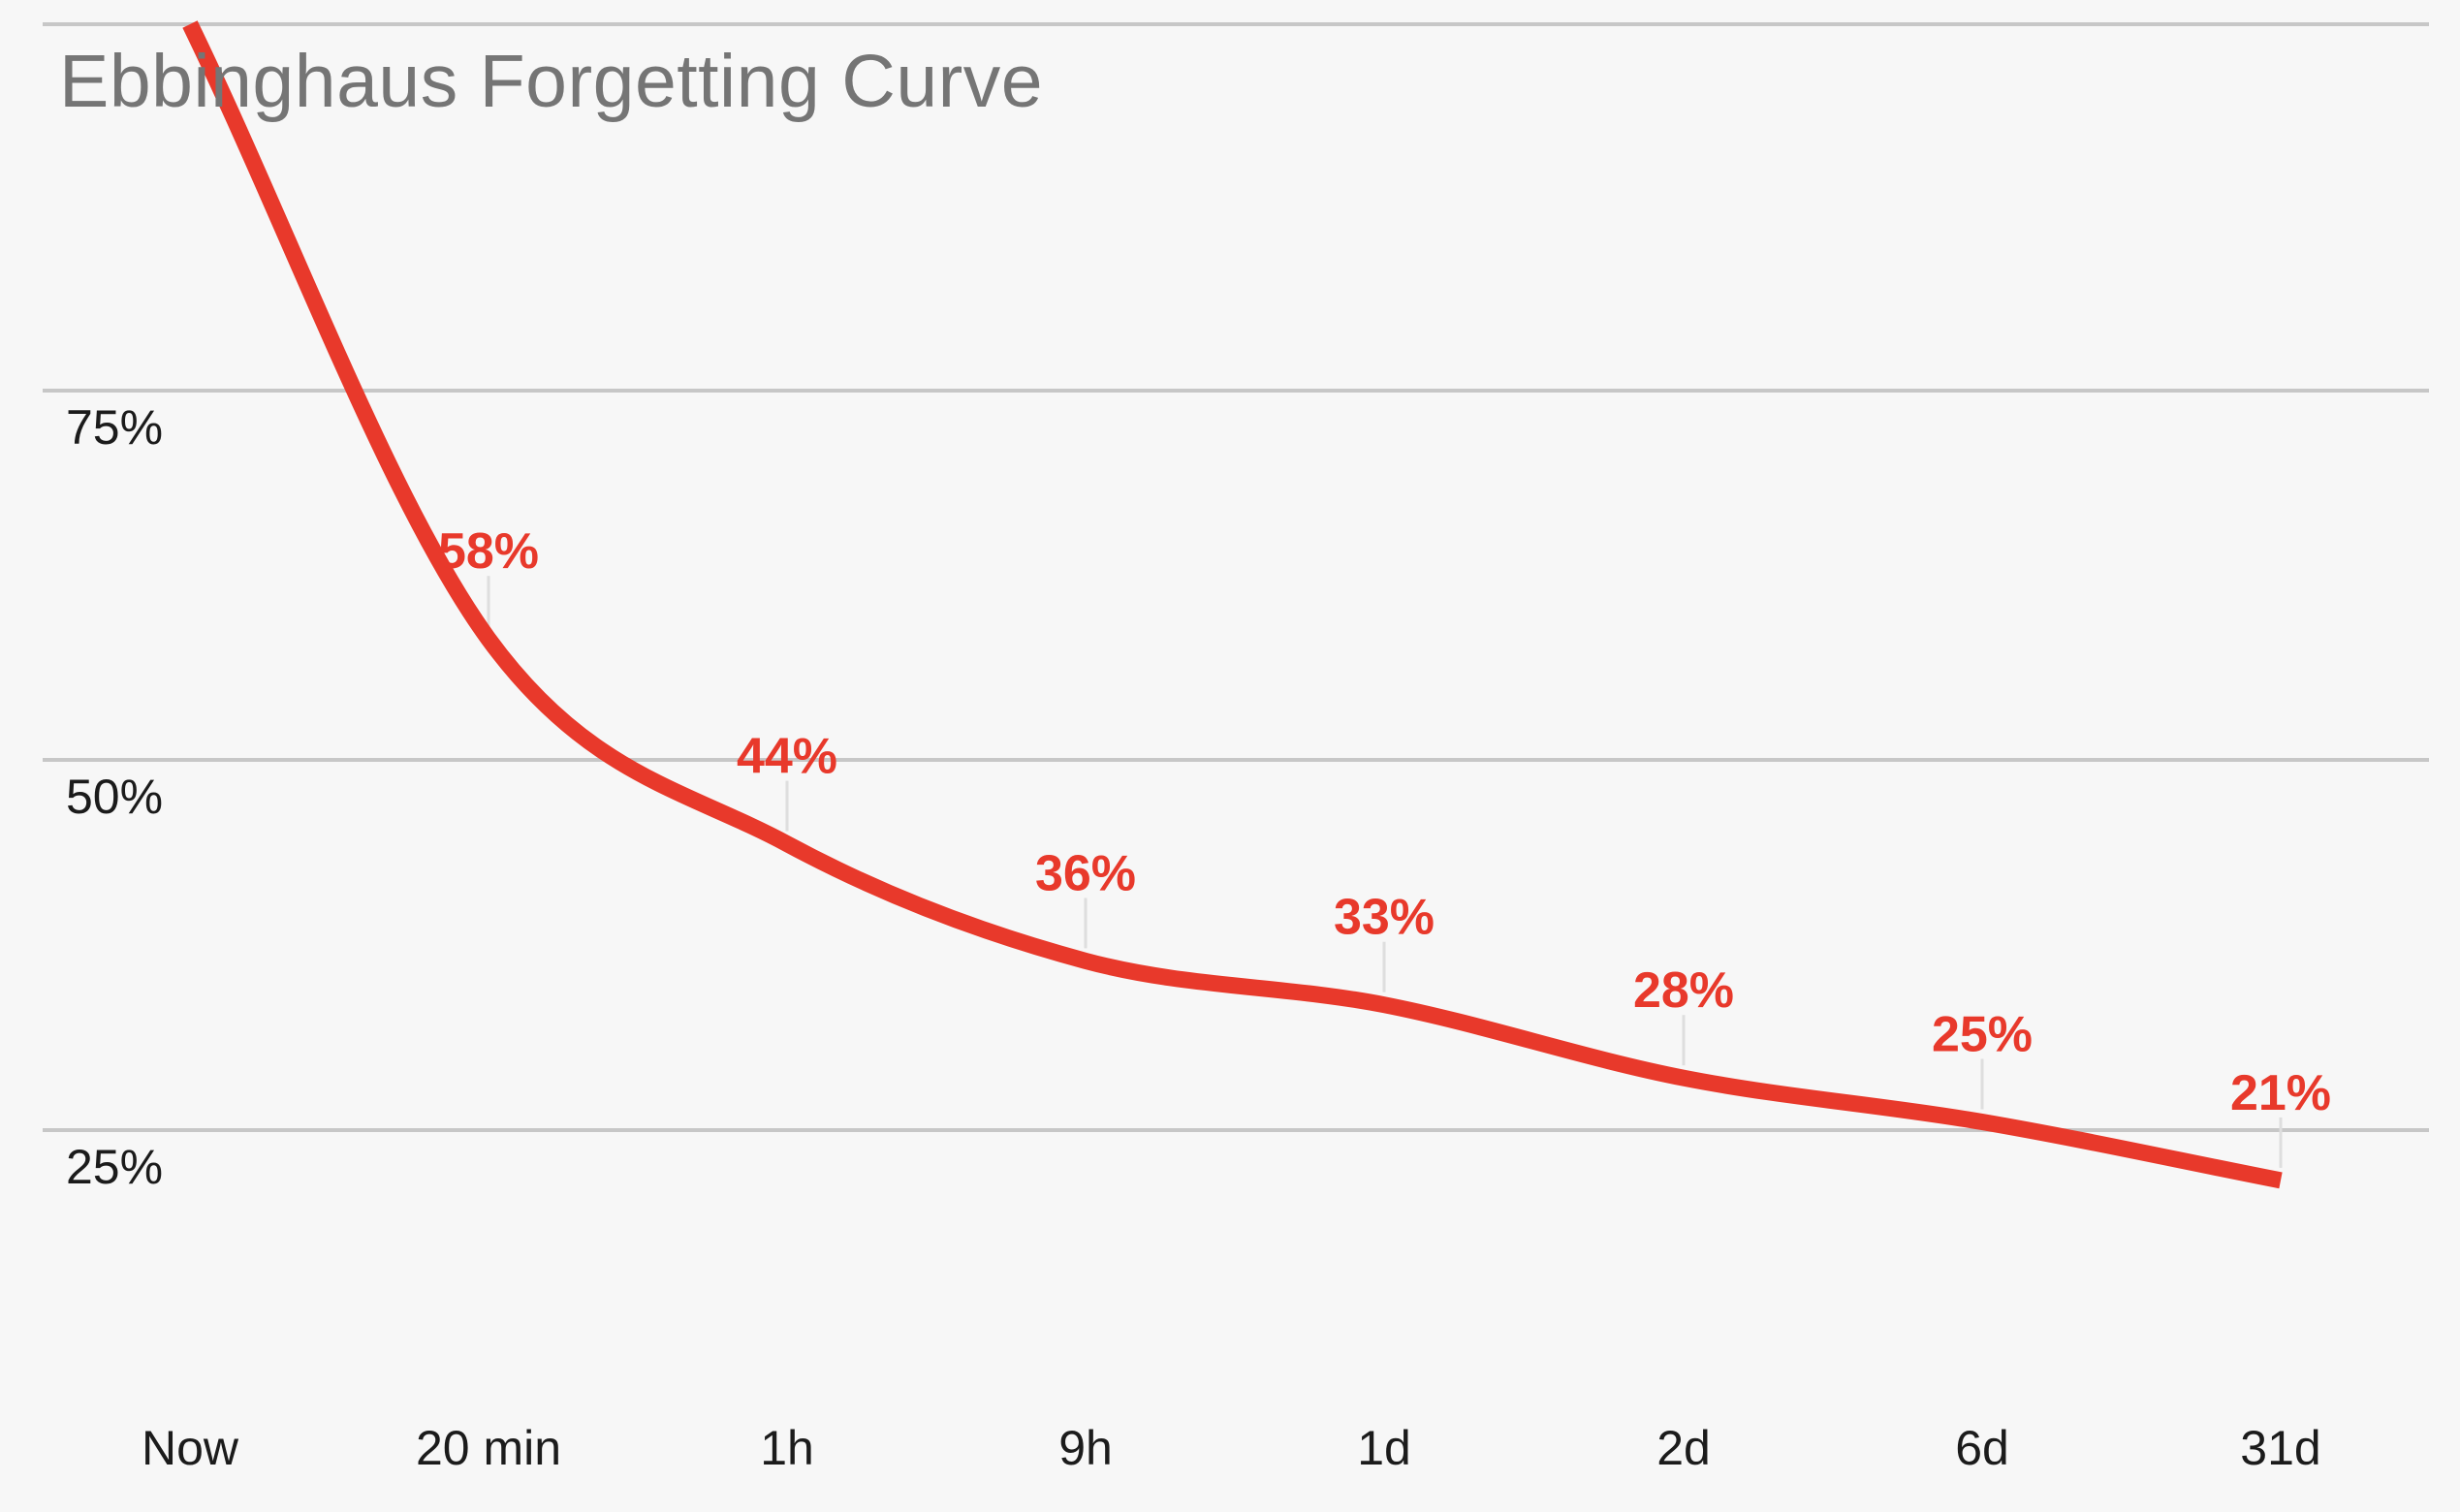  I want to click on x-axis-label-6: 6d, so click(1982, 1448).